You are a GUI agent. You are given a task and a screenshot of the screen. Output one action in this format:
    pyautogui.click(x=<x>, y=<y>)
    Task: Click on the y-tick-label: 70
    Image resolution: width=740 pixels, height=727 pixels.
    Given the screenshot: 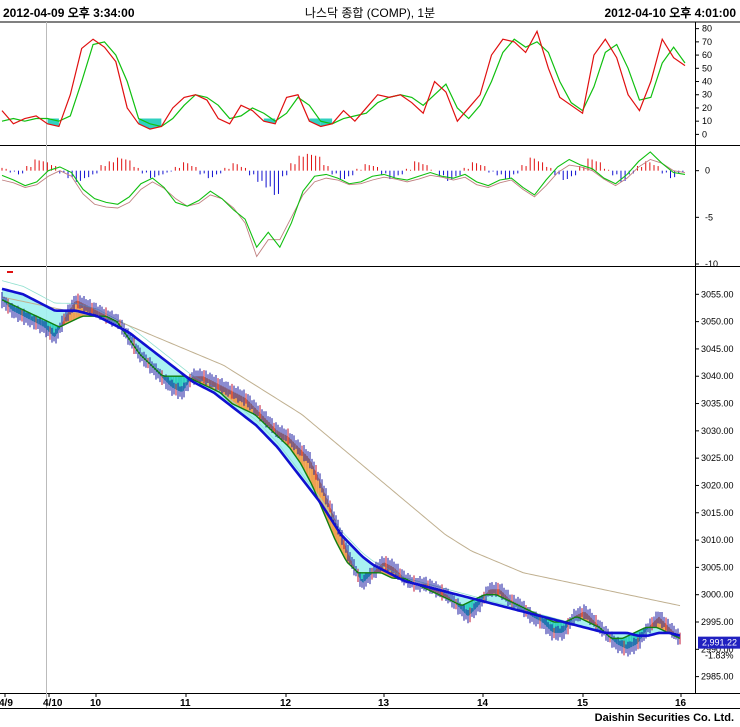 What is the action you would take?
    pyautogui.click(x=707, y=42)
    